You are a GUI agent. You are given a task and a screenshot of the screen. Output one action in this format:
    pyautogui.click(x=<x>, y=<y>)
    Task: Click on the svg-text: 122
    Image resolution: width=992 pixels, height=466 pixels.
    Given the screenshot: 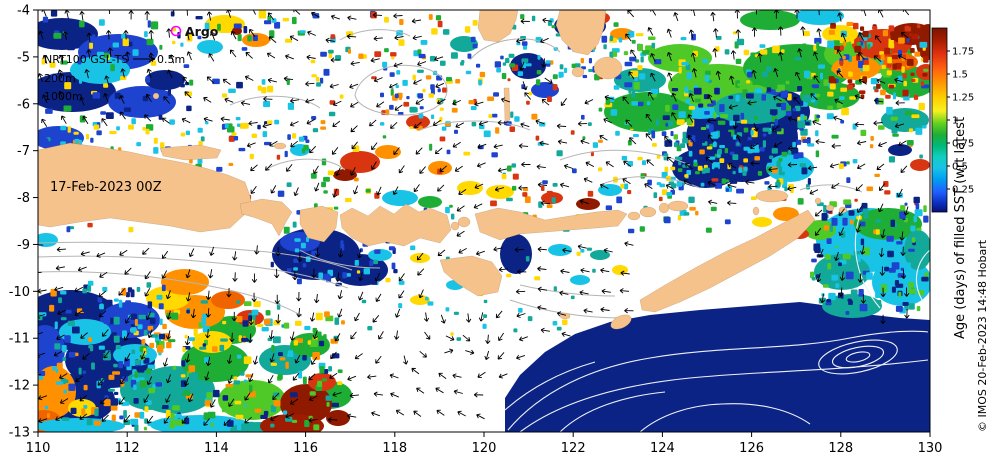 What is the action you would take?
    pyautogui.click(x=573, y=448)
    